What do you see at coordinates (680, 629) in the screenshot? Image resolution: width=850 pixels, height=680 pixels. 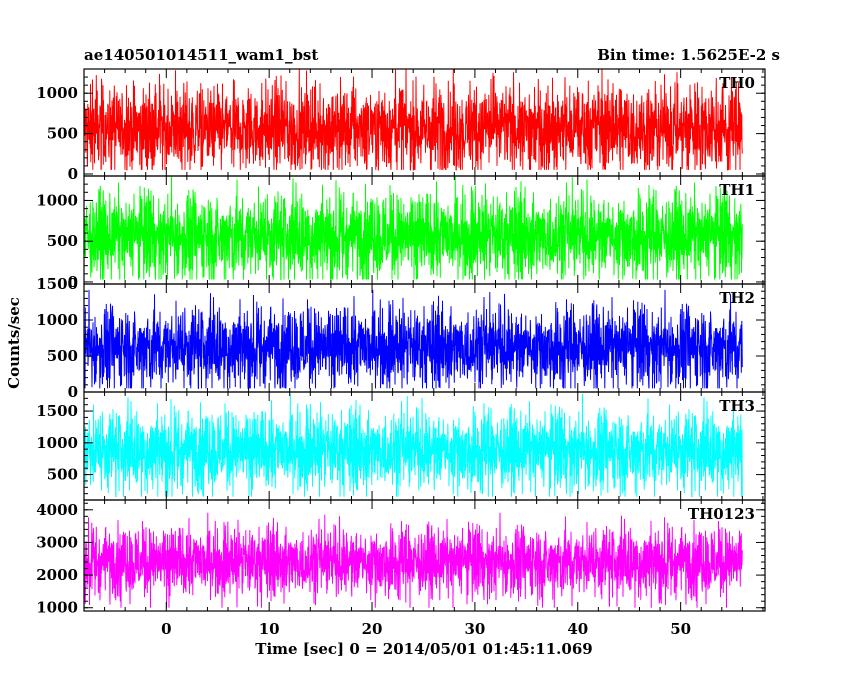 I see `x-tick-label: 50` at bounding box center [680, 629].